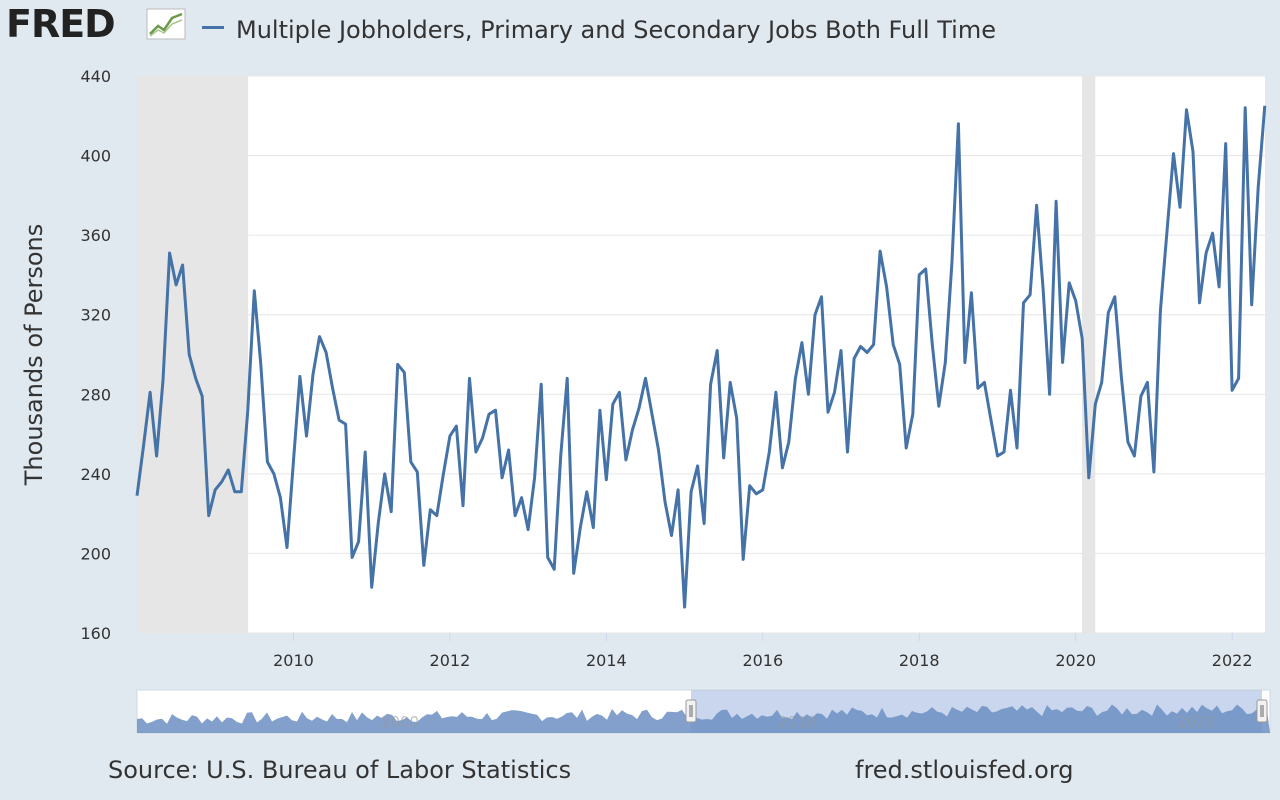  What do you see at coordinates (1262, 711) in the screenshot?
I see `navigator-right-handle` at bounding box center [1262, 711].